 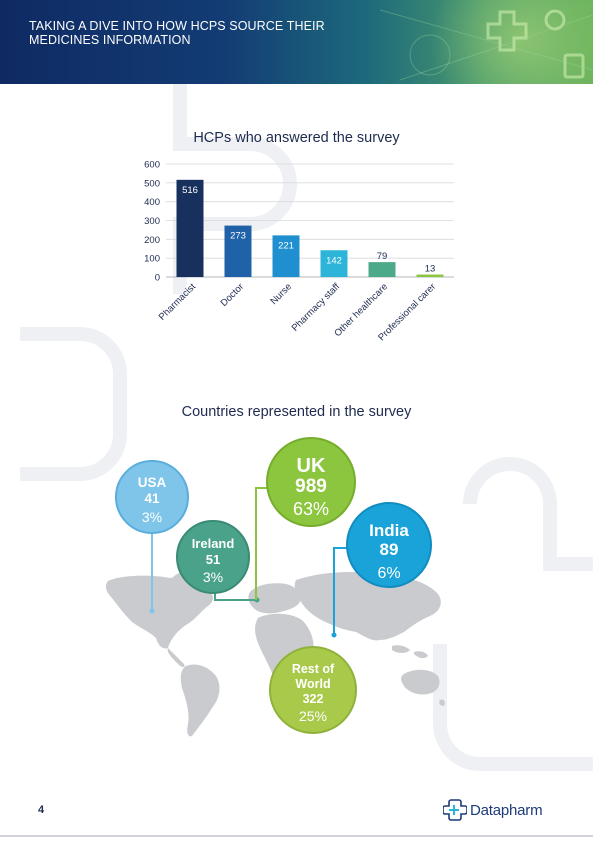 I want to click on bar-value-label: 516, so click(x=190, y=190).